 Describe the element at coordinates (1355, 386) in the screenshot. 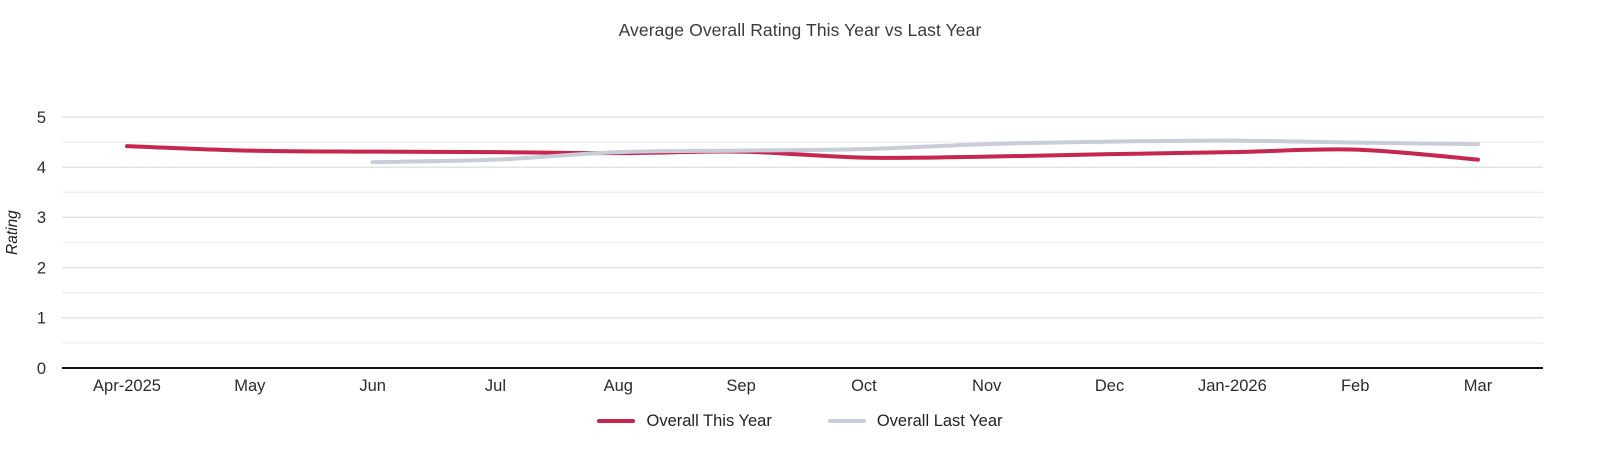

I see `x-tick-label: Feb` at that location.